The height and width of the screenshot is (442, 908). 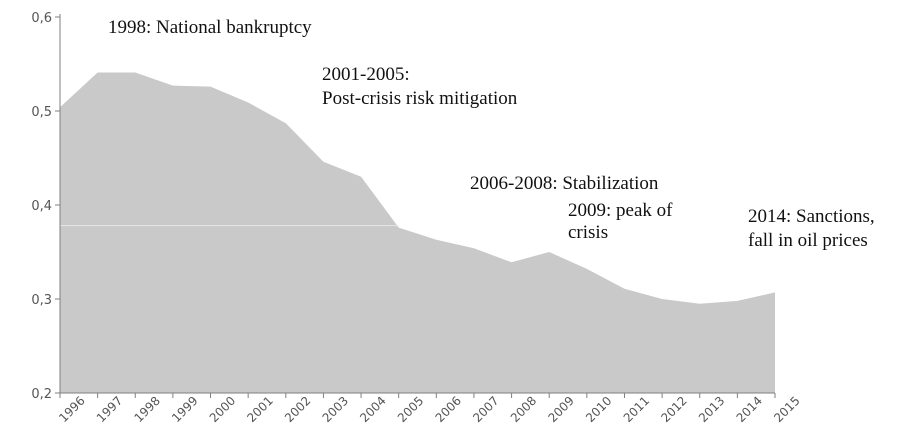 What do you see at coordinates (598, 409) in the screenshot?
I see `x-tick-label: 2010` at bounding box center [598, 409].